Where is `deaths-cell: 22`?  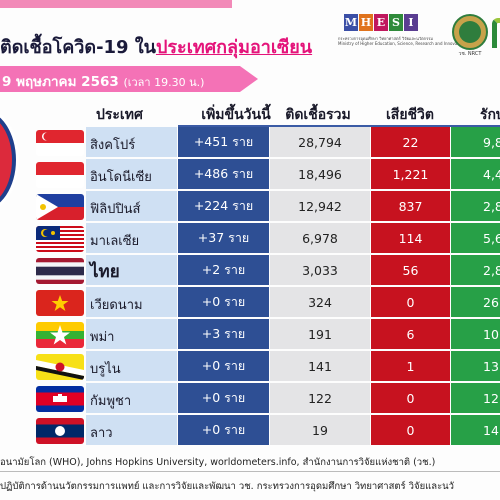
deaths-cell: 22 is located at coordinates (410, 142).